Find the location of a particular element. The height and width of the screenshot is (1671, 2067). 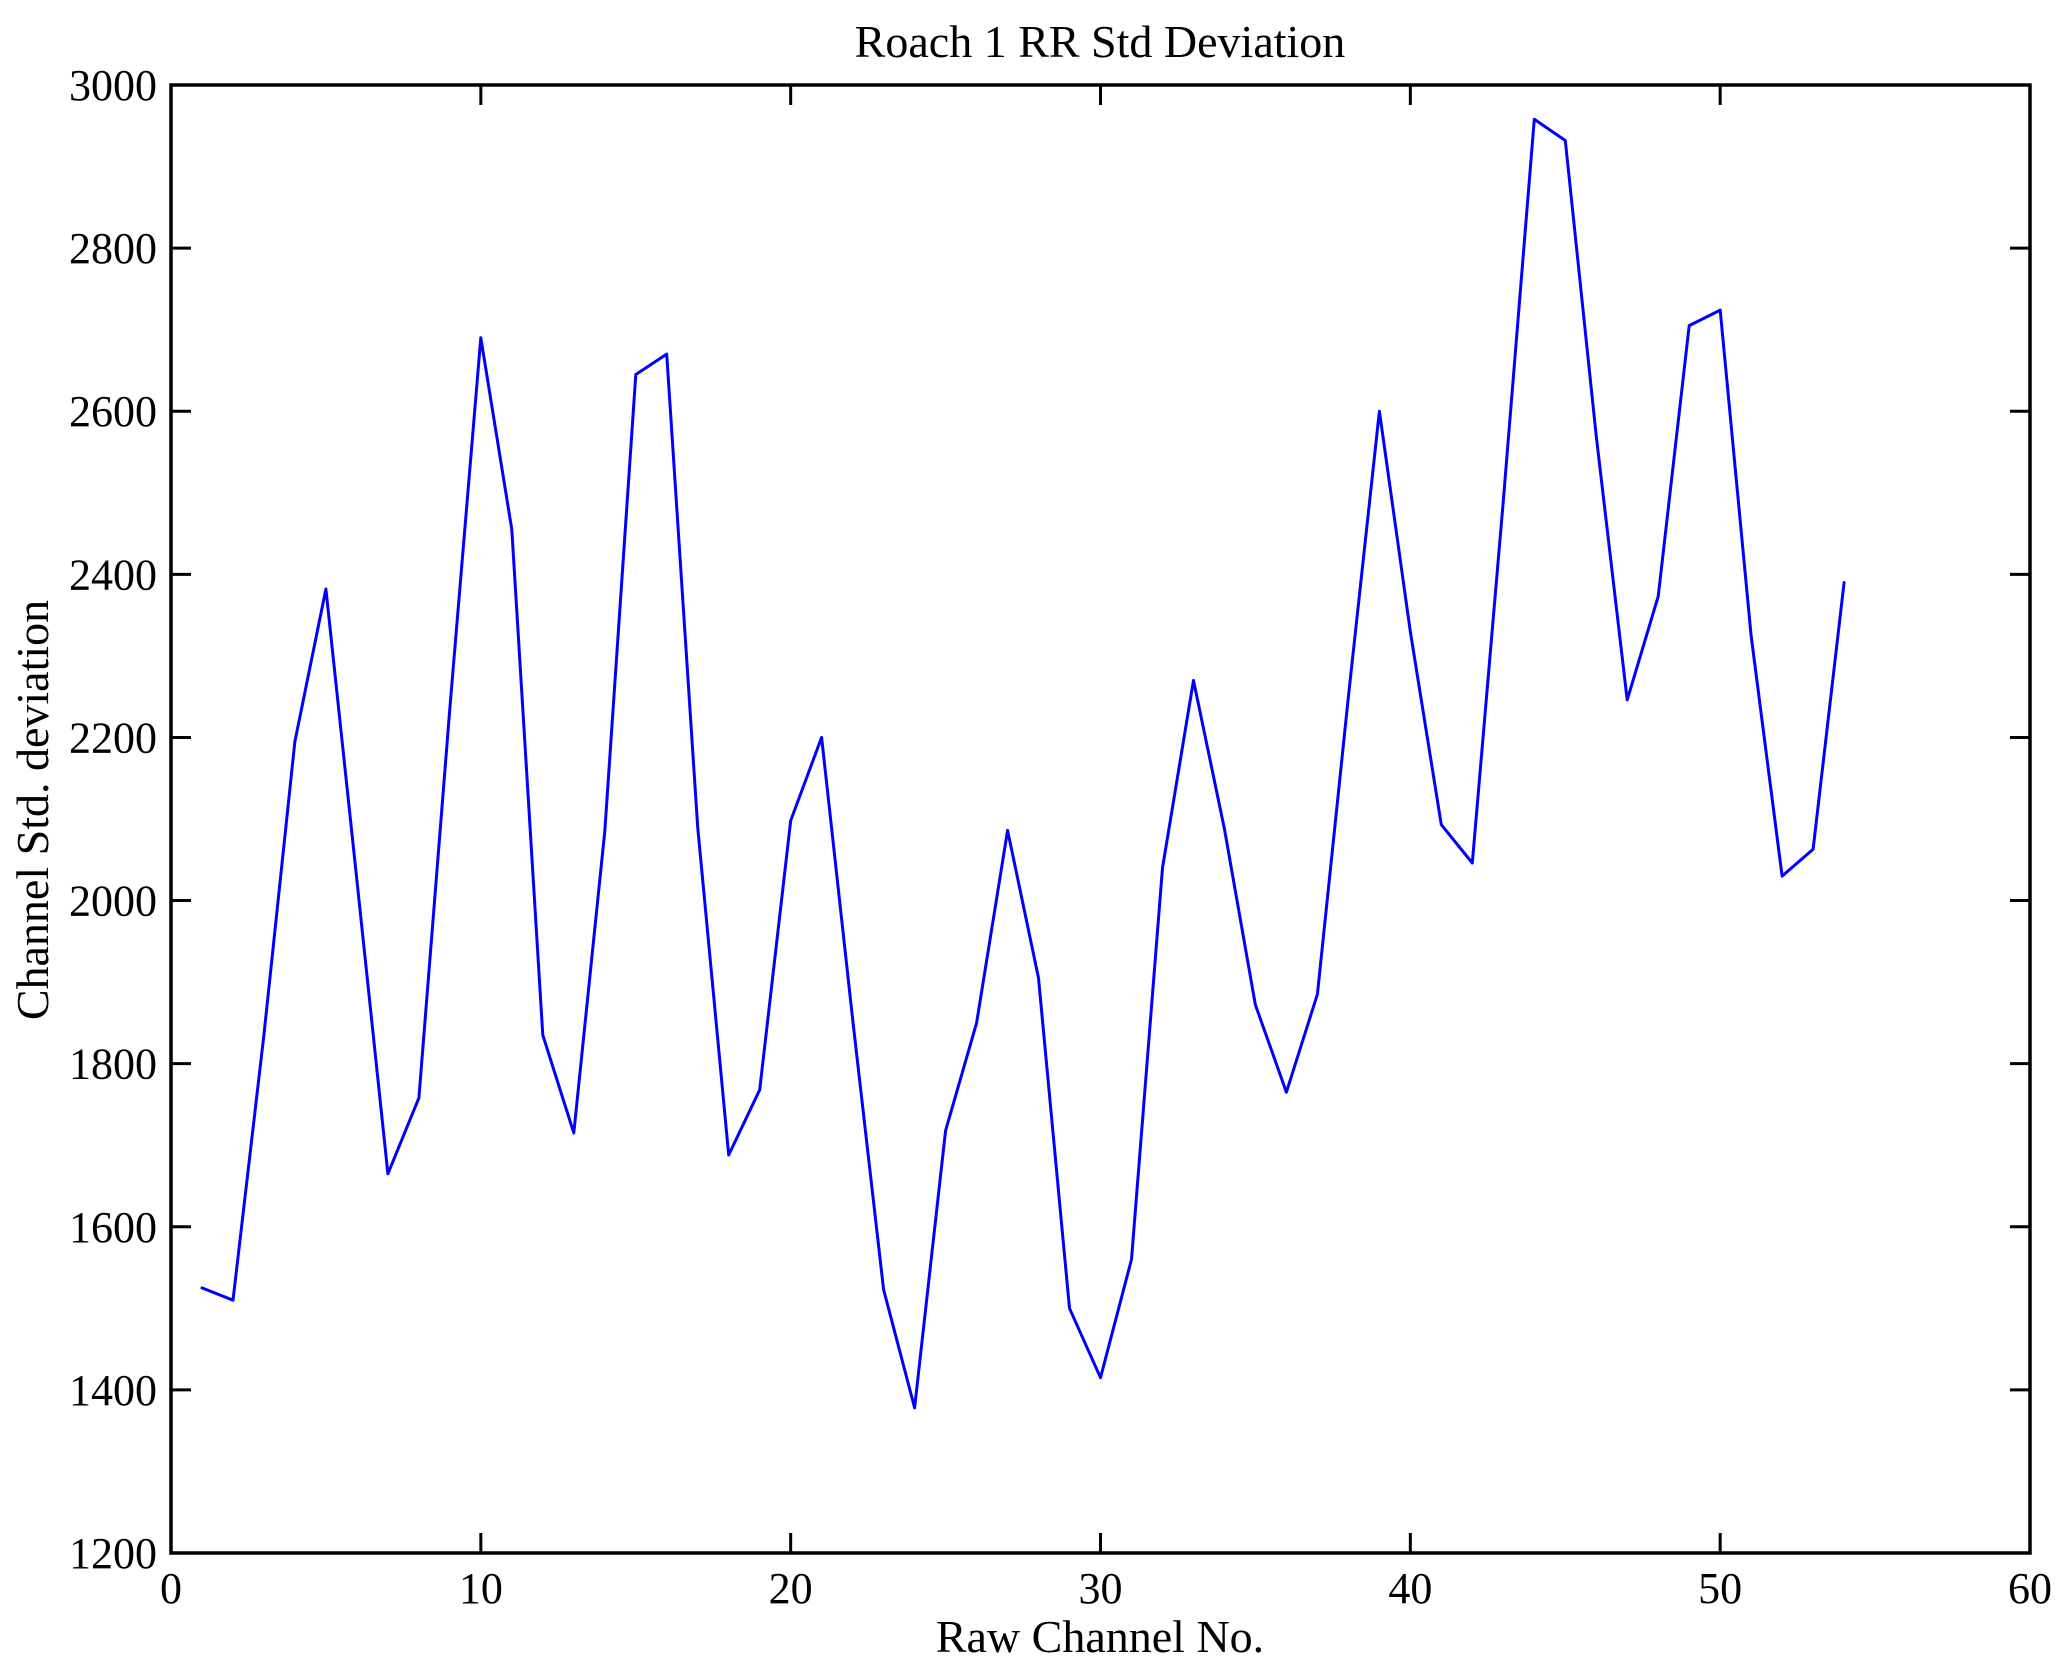

y-tick-label: 1800 is located at coordinates (113, 1064).